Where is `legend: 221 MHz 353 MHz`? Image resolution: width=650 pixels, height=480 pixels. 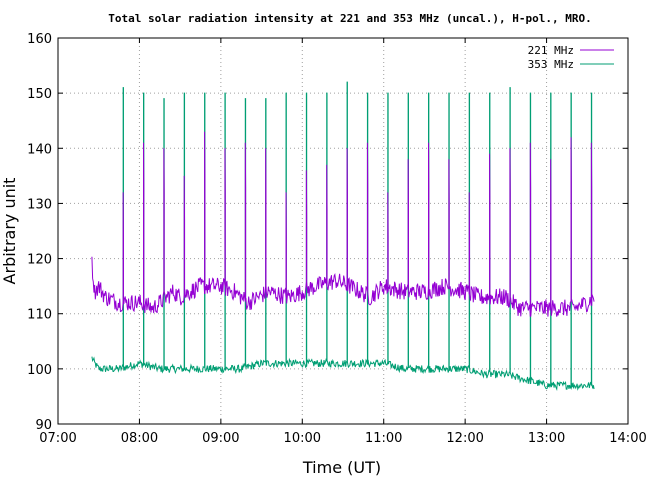
legend: 221 MHz 353 MHz is located at coordinates (571, 57).